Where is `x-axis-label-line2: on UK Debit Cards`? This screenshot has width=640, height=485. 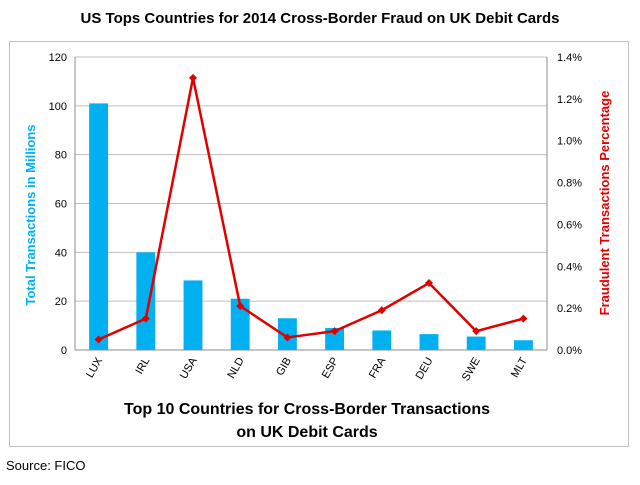 x-axis-label-line2: on UK Debit Cards is located at coordinates (306, 432).